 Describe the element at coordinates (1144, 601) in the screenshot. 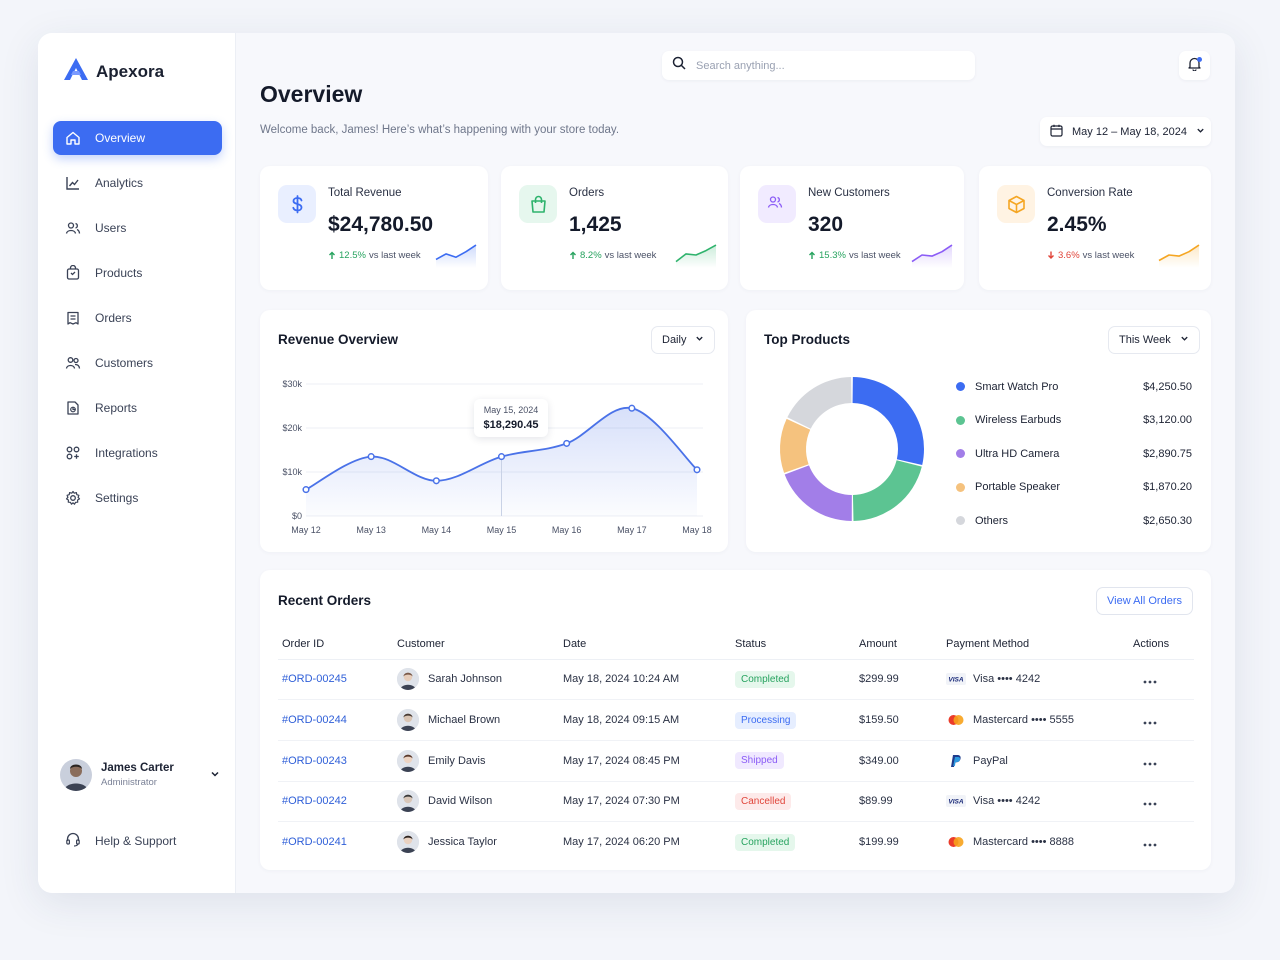

I see `view-all-orders-button: View All Orders` at that location.